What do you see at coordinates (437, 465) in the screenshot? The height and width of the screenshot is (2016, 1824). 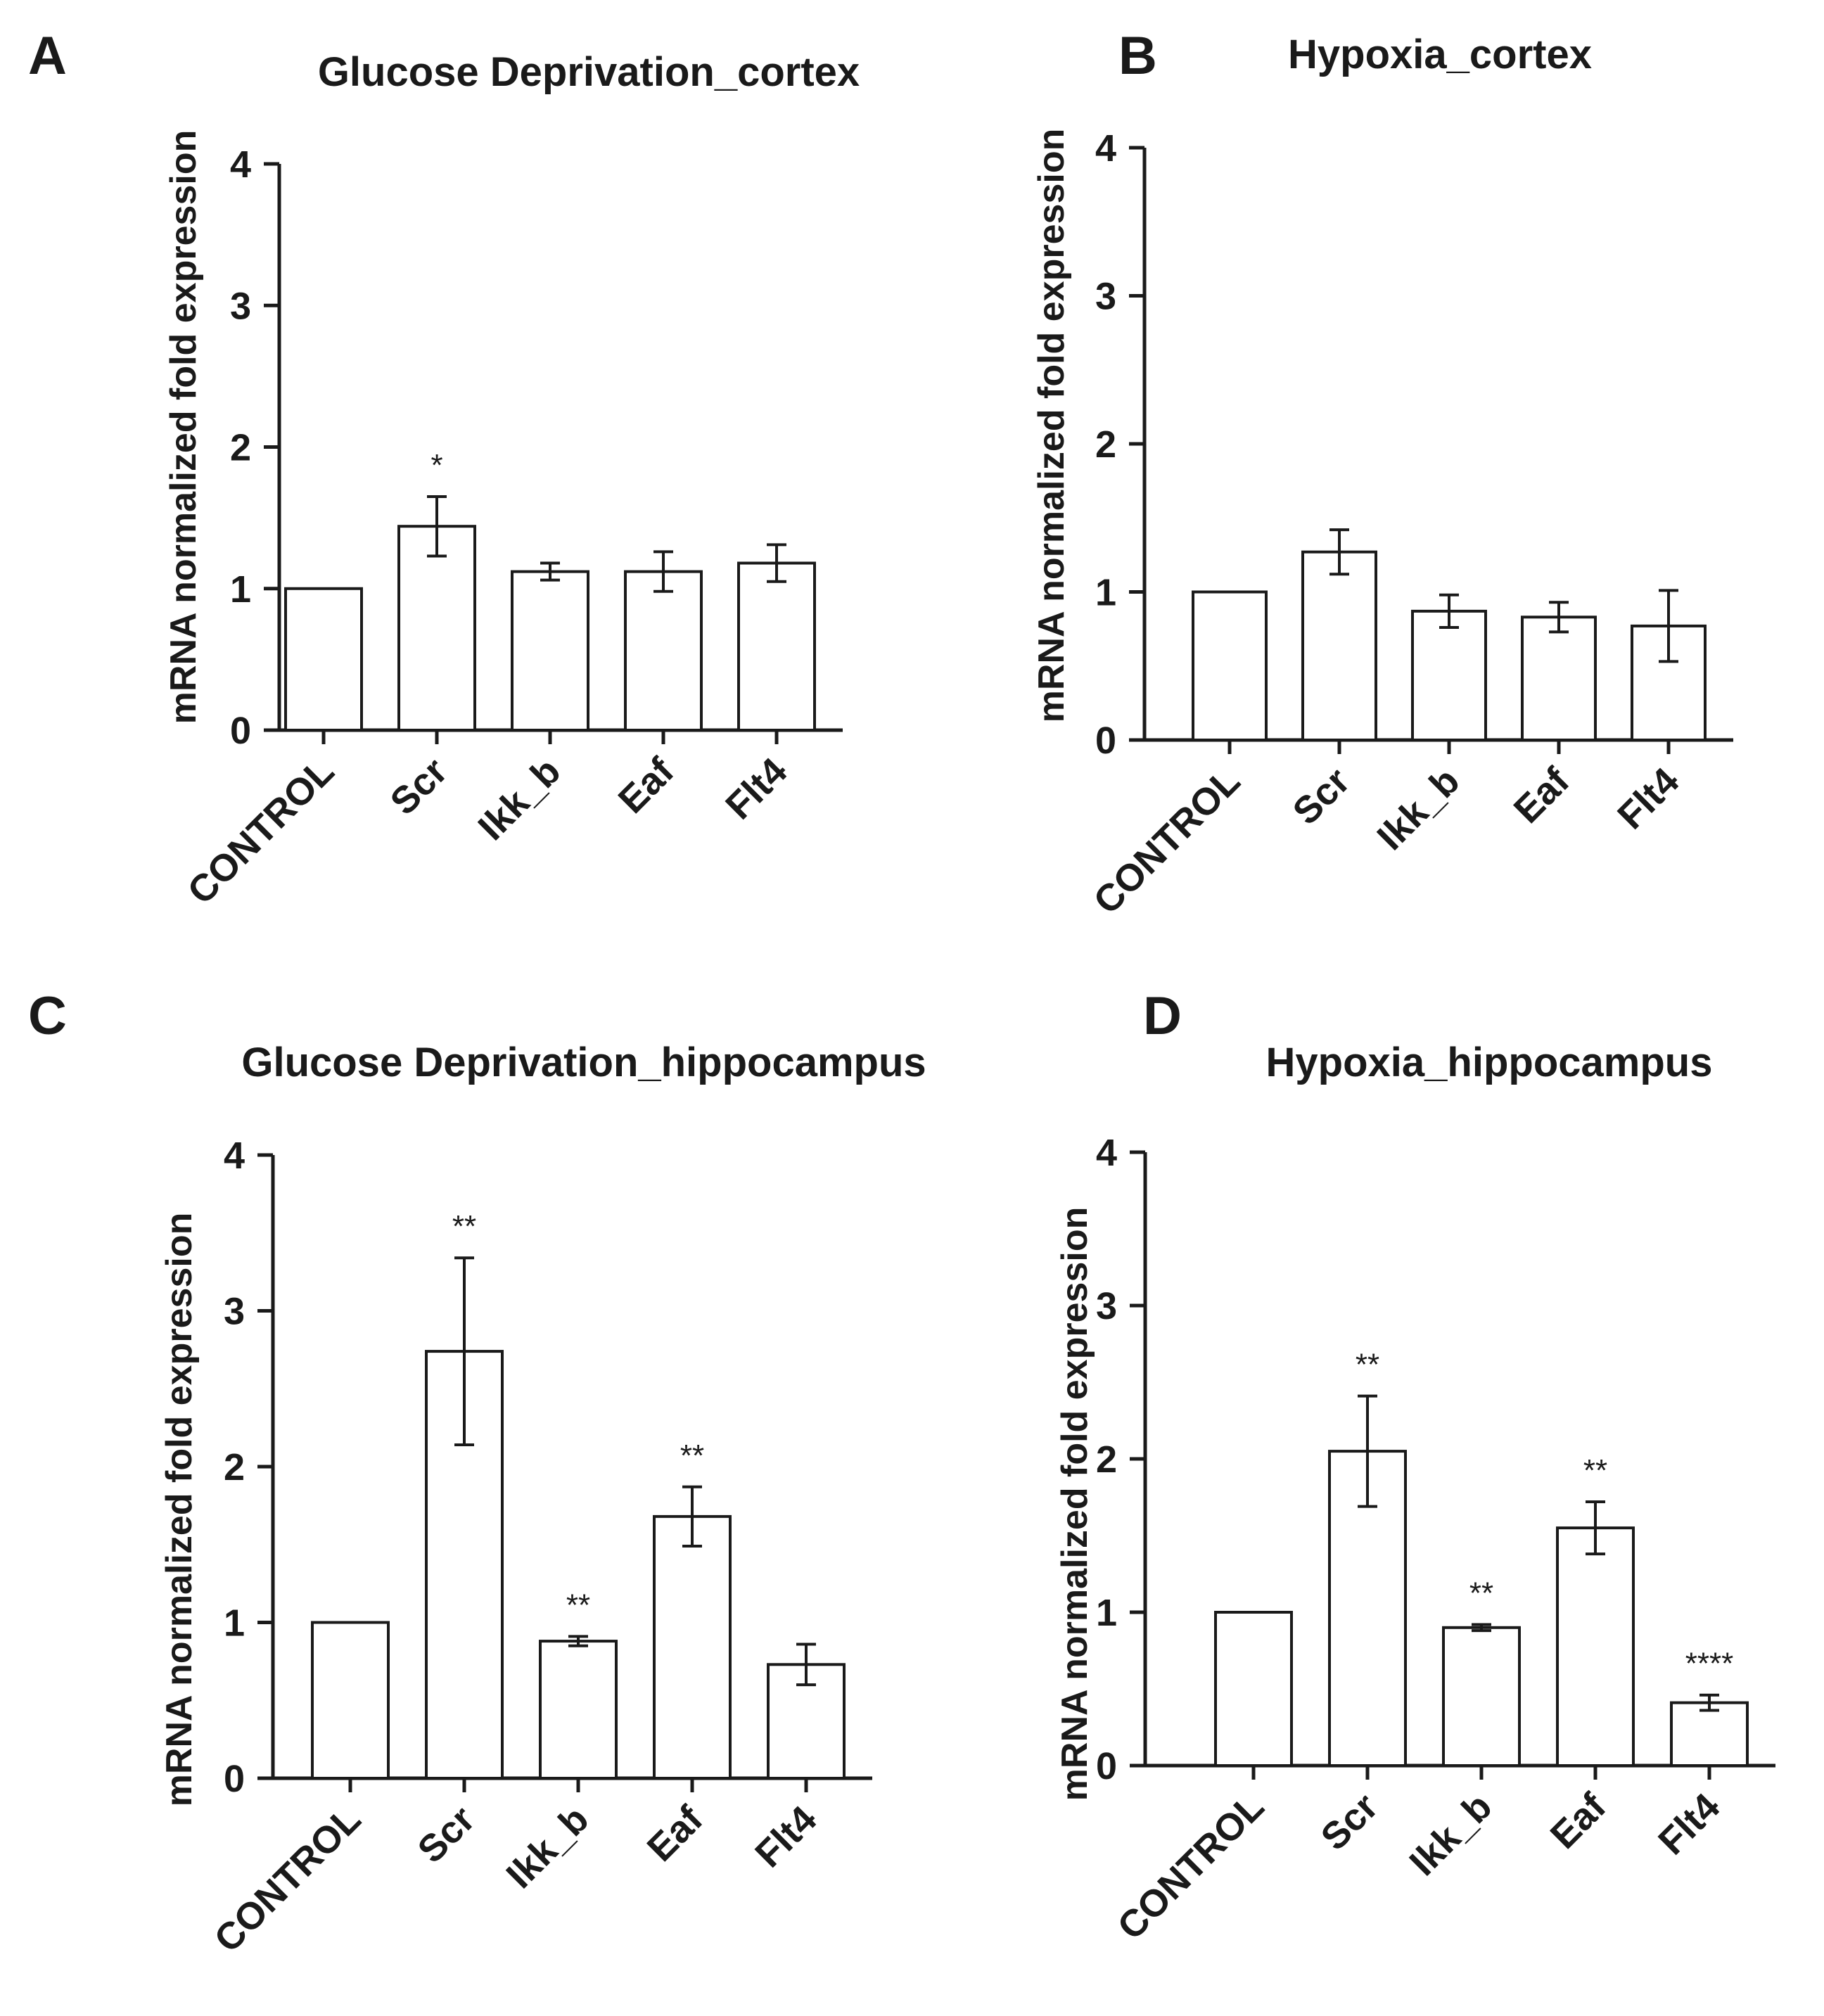 I see `significance-label: *` at bounding box center [437, 465].